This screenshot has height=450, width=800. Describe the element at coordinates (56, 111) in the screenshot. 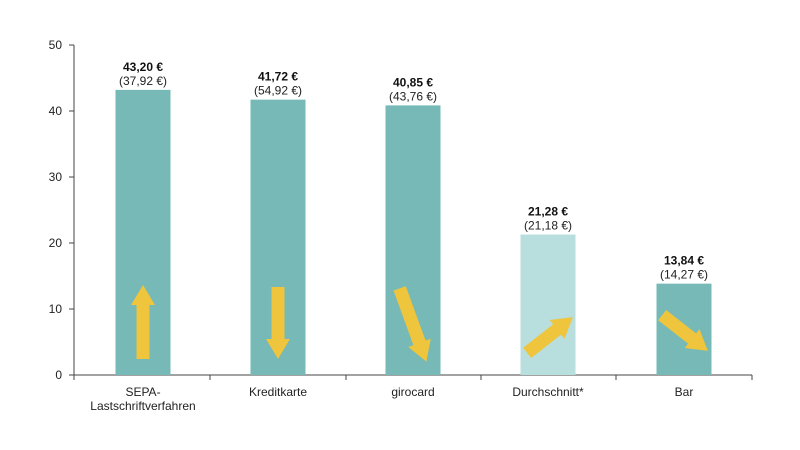

I see `y-tick-label: 40` at that location.